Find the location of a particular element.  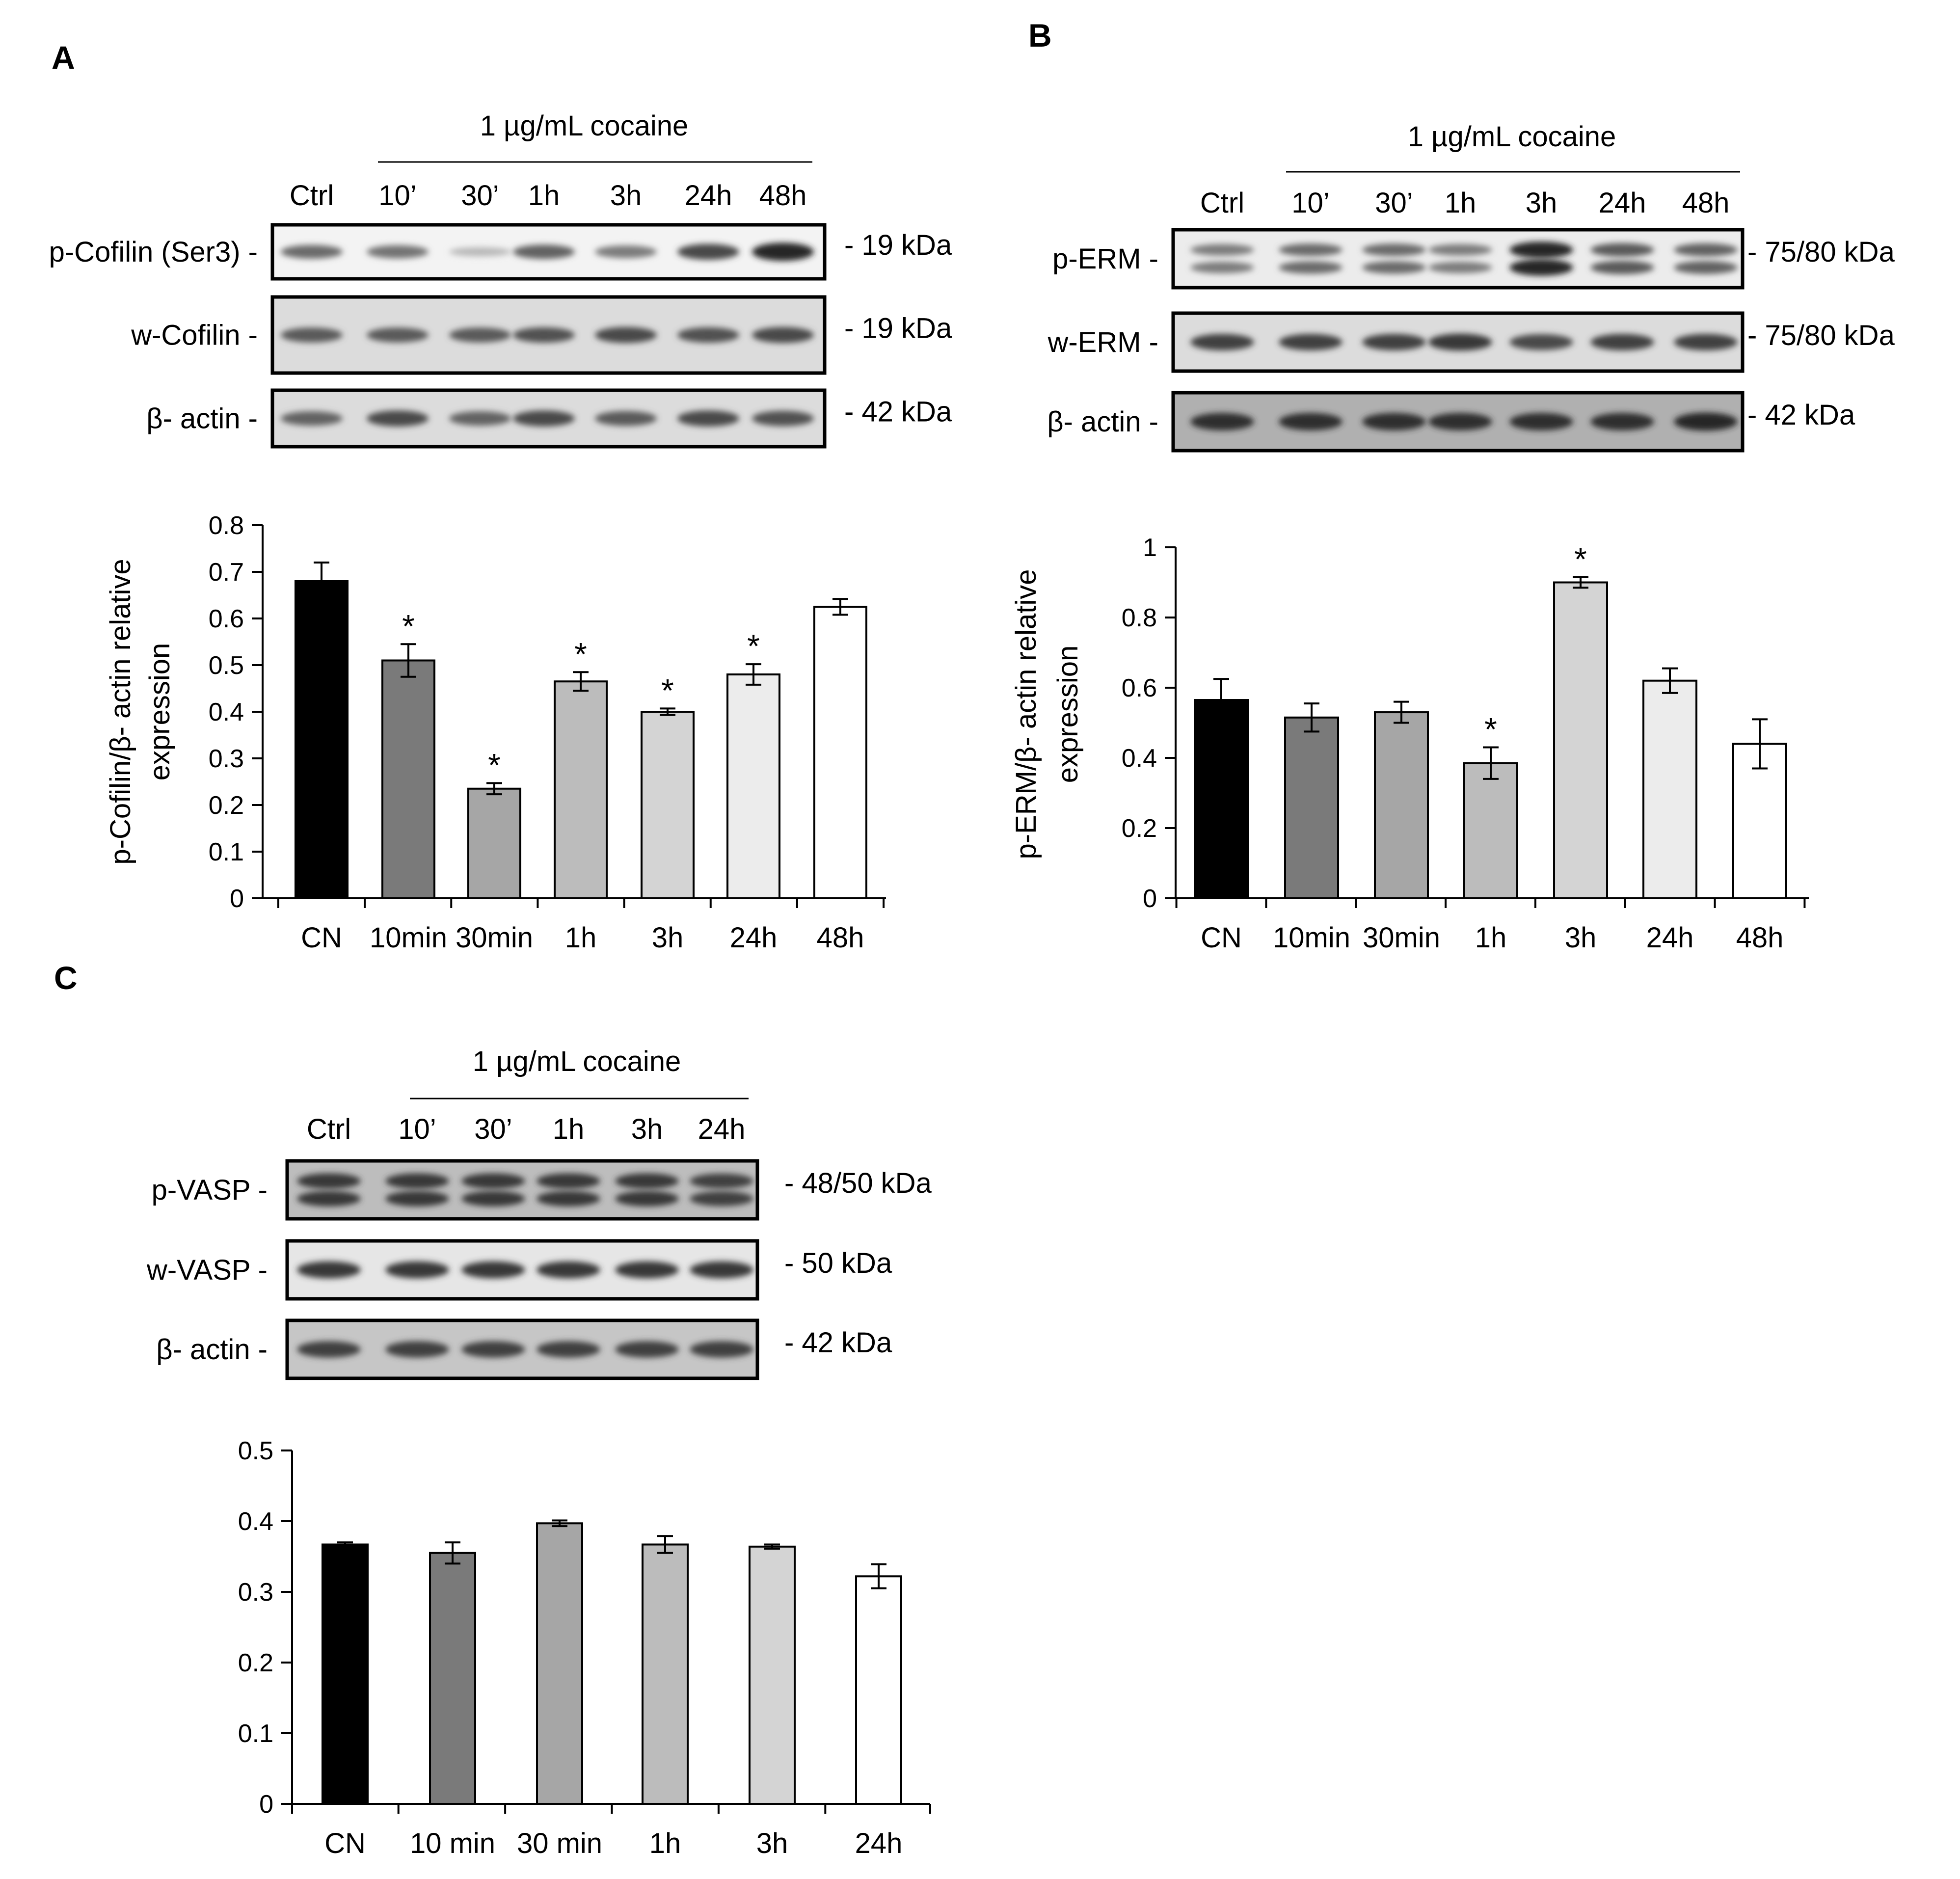

panel-c-header: C 1 µg/mL cocaine Ctrl 10’ 30’ 1h 3h 24h is located at coordinates (401, 1052).